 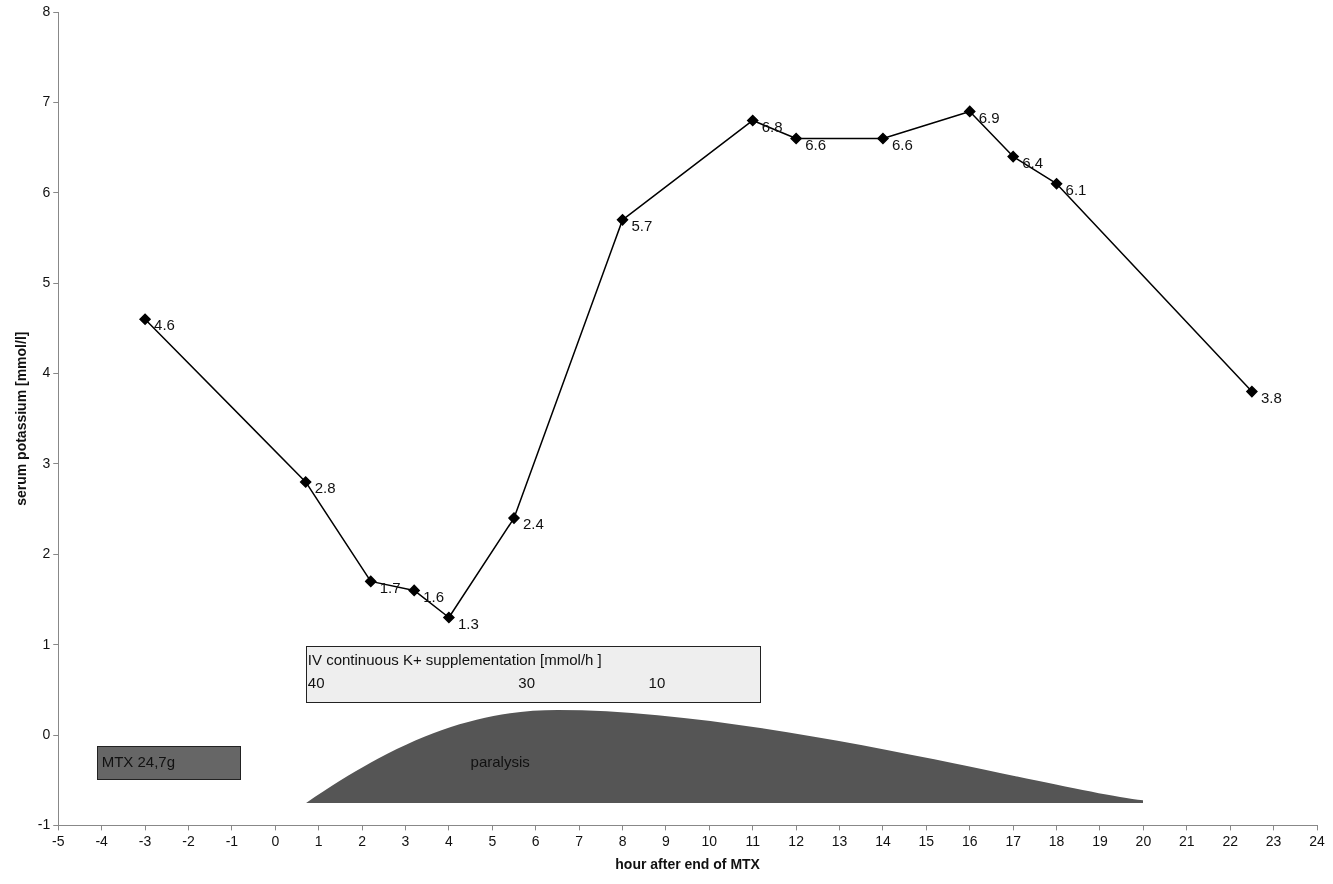 What do you see at coordinates (753, 840) in the screenshot?
I see `x-tick-label: 11` at bounding box center [753, 840].